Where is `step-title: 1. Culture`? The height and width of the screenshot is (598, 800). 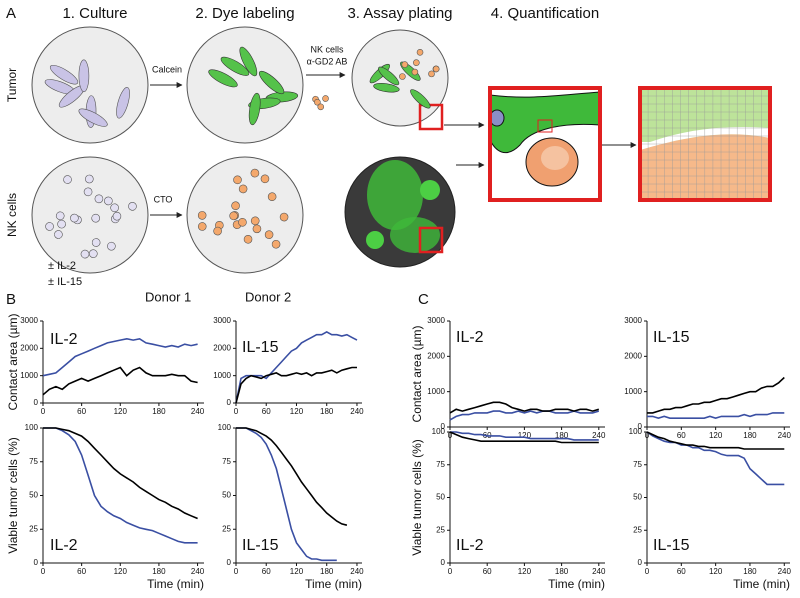
step-title: 1. Culture is located at coordinates (94, 13).